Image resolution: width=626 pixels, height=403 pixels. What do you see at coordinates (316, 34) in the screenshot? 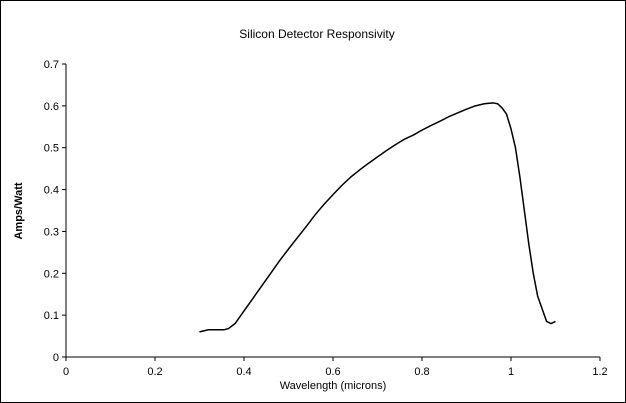
I see `chart-title: Silicon Detector Responsivity` at bounding box center [316, 34].